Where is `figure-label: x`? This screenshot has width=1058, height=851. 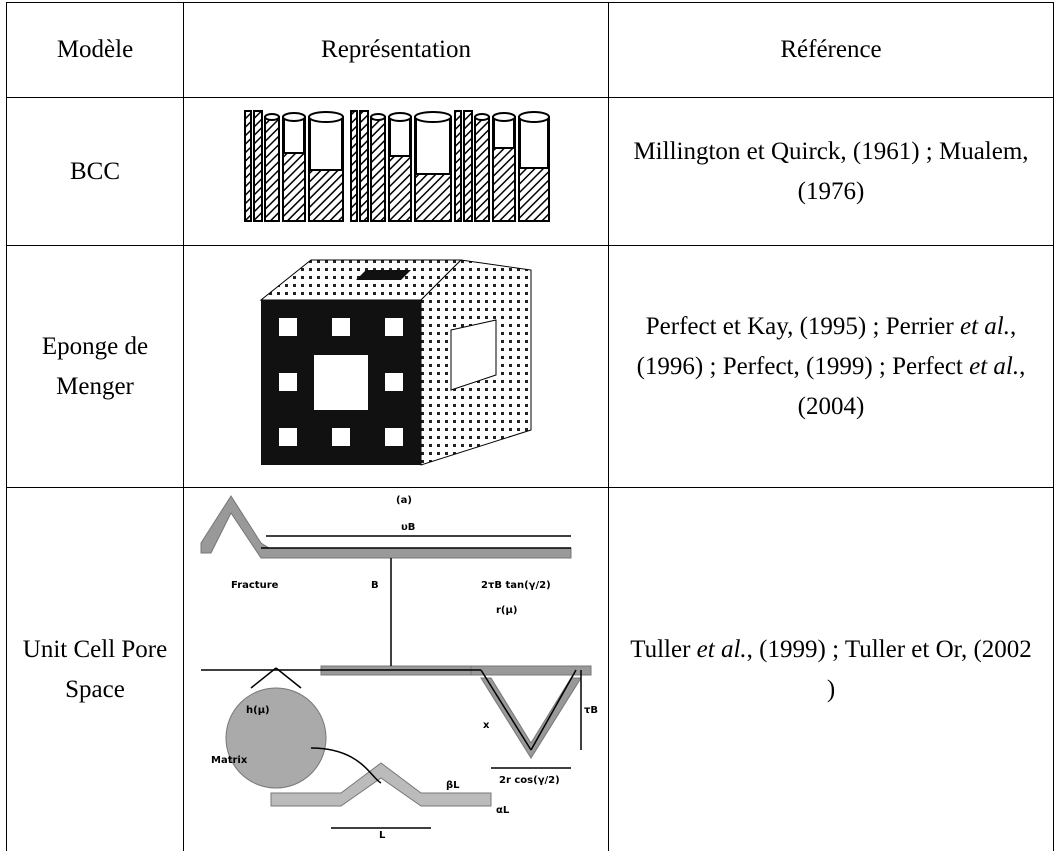
figure-label: x is located at coordinates (486, 725).